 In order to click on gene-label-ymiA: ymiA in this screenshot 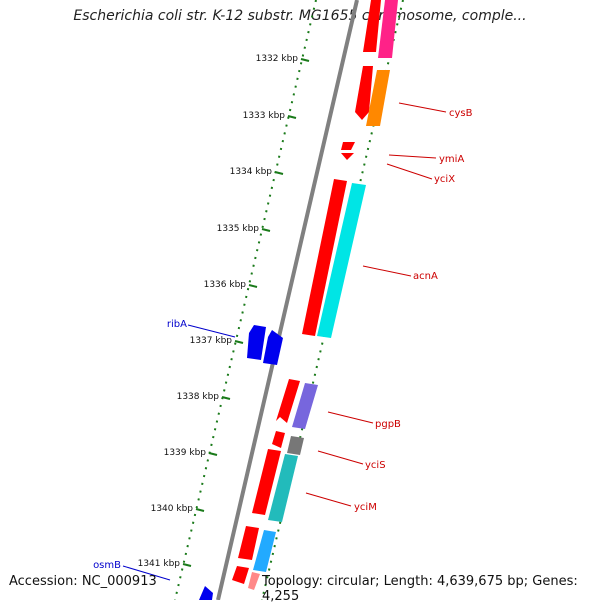, I will do `click(451, 159)`.